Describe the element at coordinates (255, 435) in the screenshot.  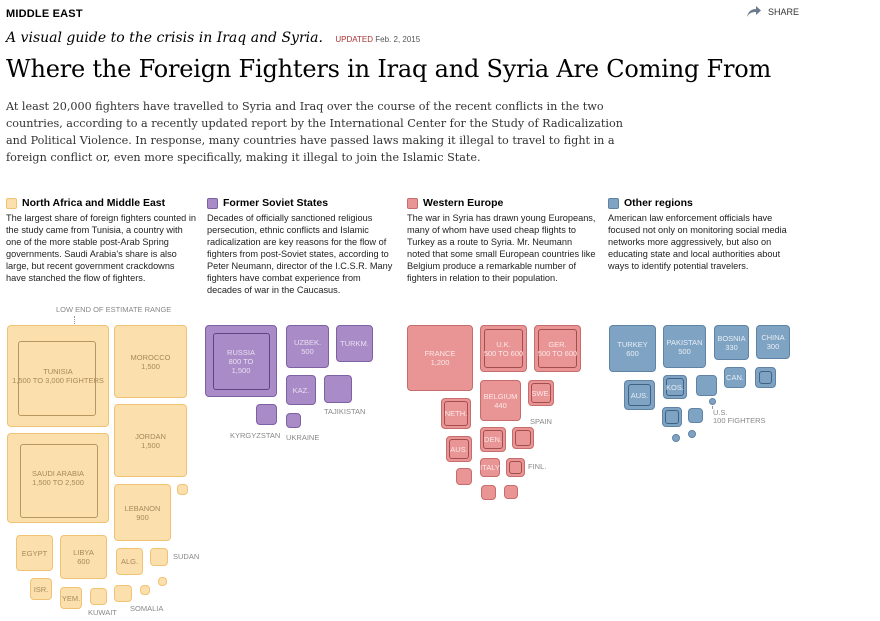
I see `kyrgyzstan-label: KYRGYZSTAN` at that location.